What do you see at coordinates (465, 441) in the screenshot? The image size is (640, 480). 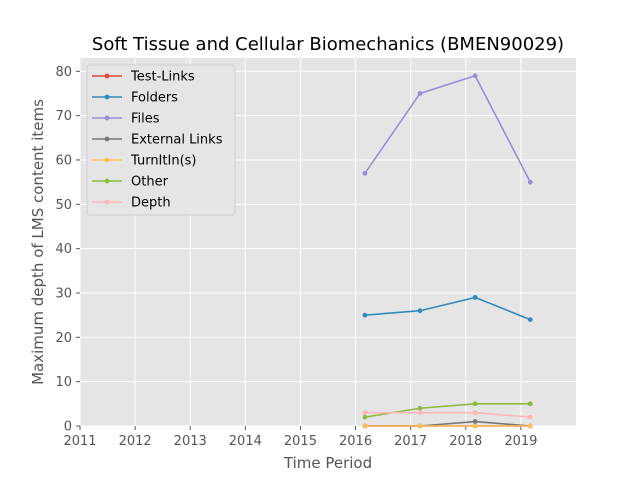 I see `x-tick-label: 2018` at bounding box center [465, 441].